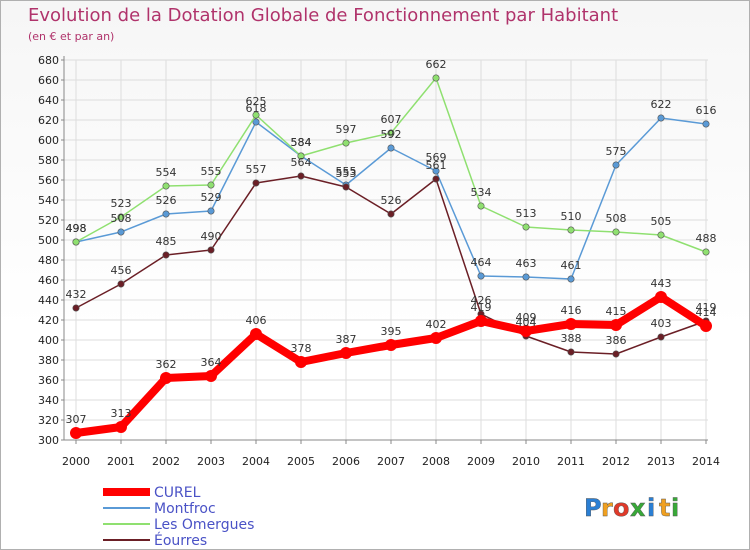 The image size is (750, 550). Describe the element at coordinates (391, 331) in the screenshot. I see `data-label-curel: 395` at that location.